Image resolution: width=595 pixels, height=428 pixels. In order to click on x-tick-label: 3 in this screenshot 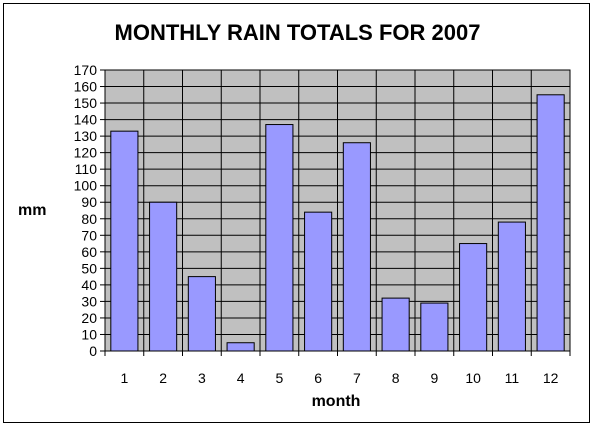, I will do `click(202, 378)`.